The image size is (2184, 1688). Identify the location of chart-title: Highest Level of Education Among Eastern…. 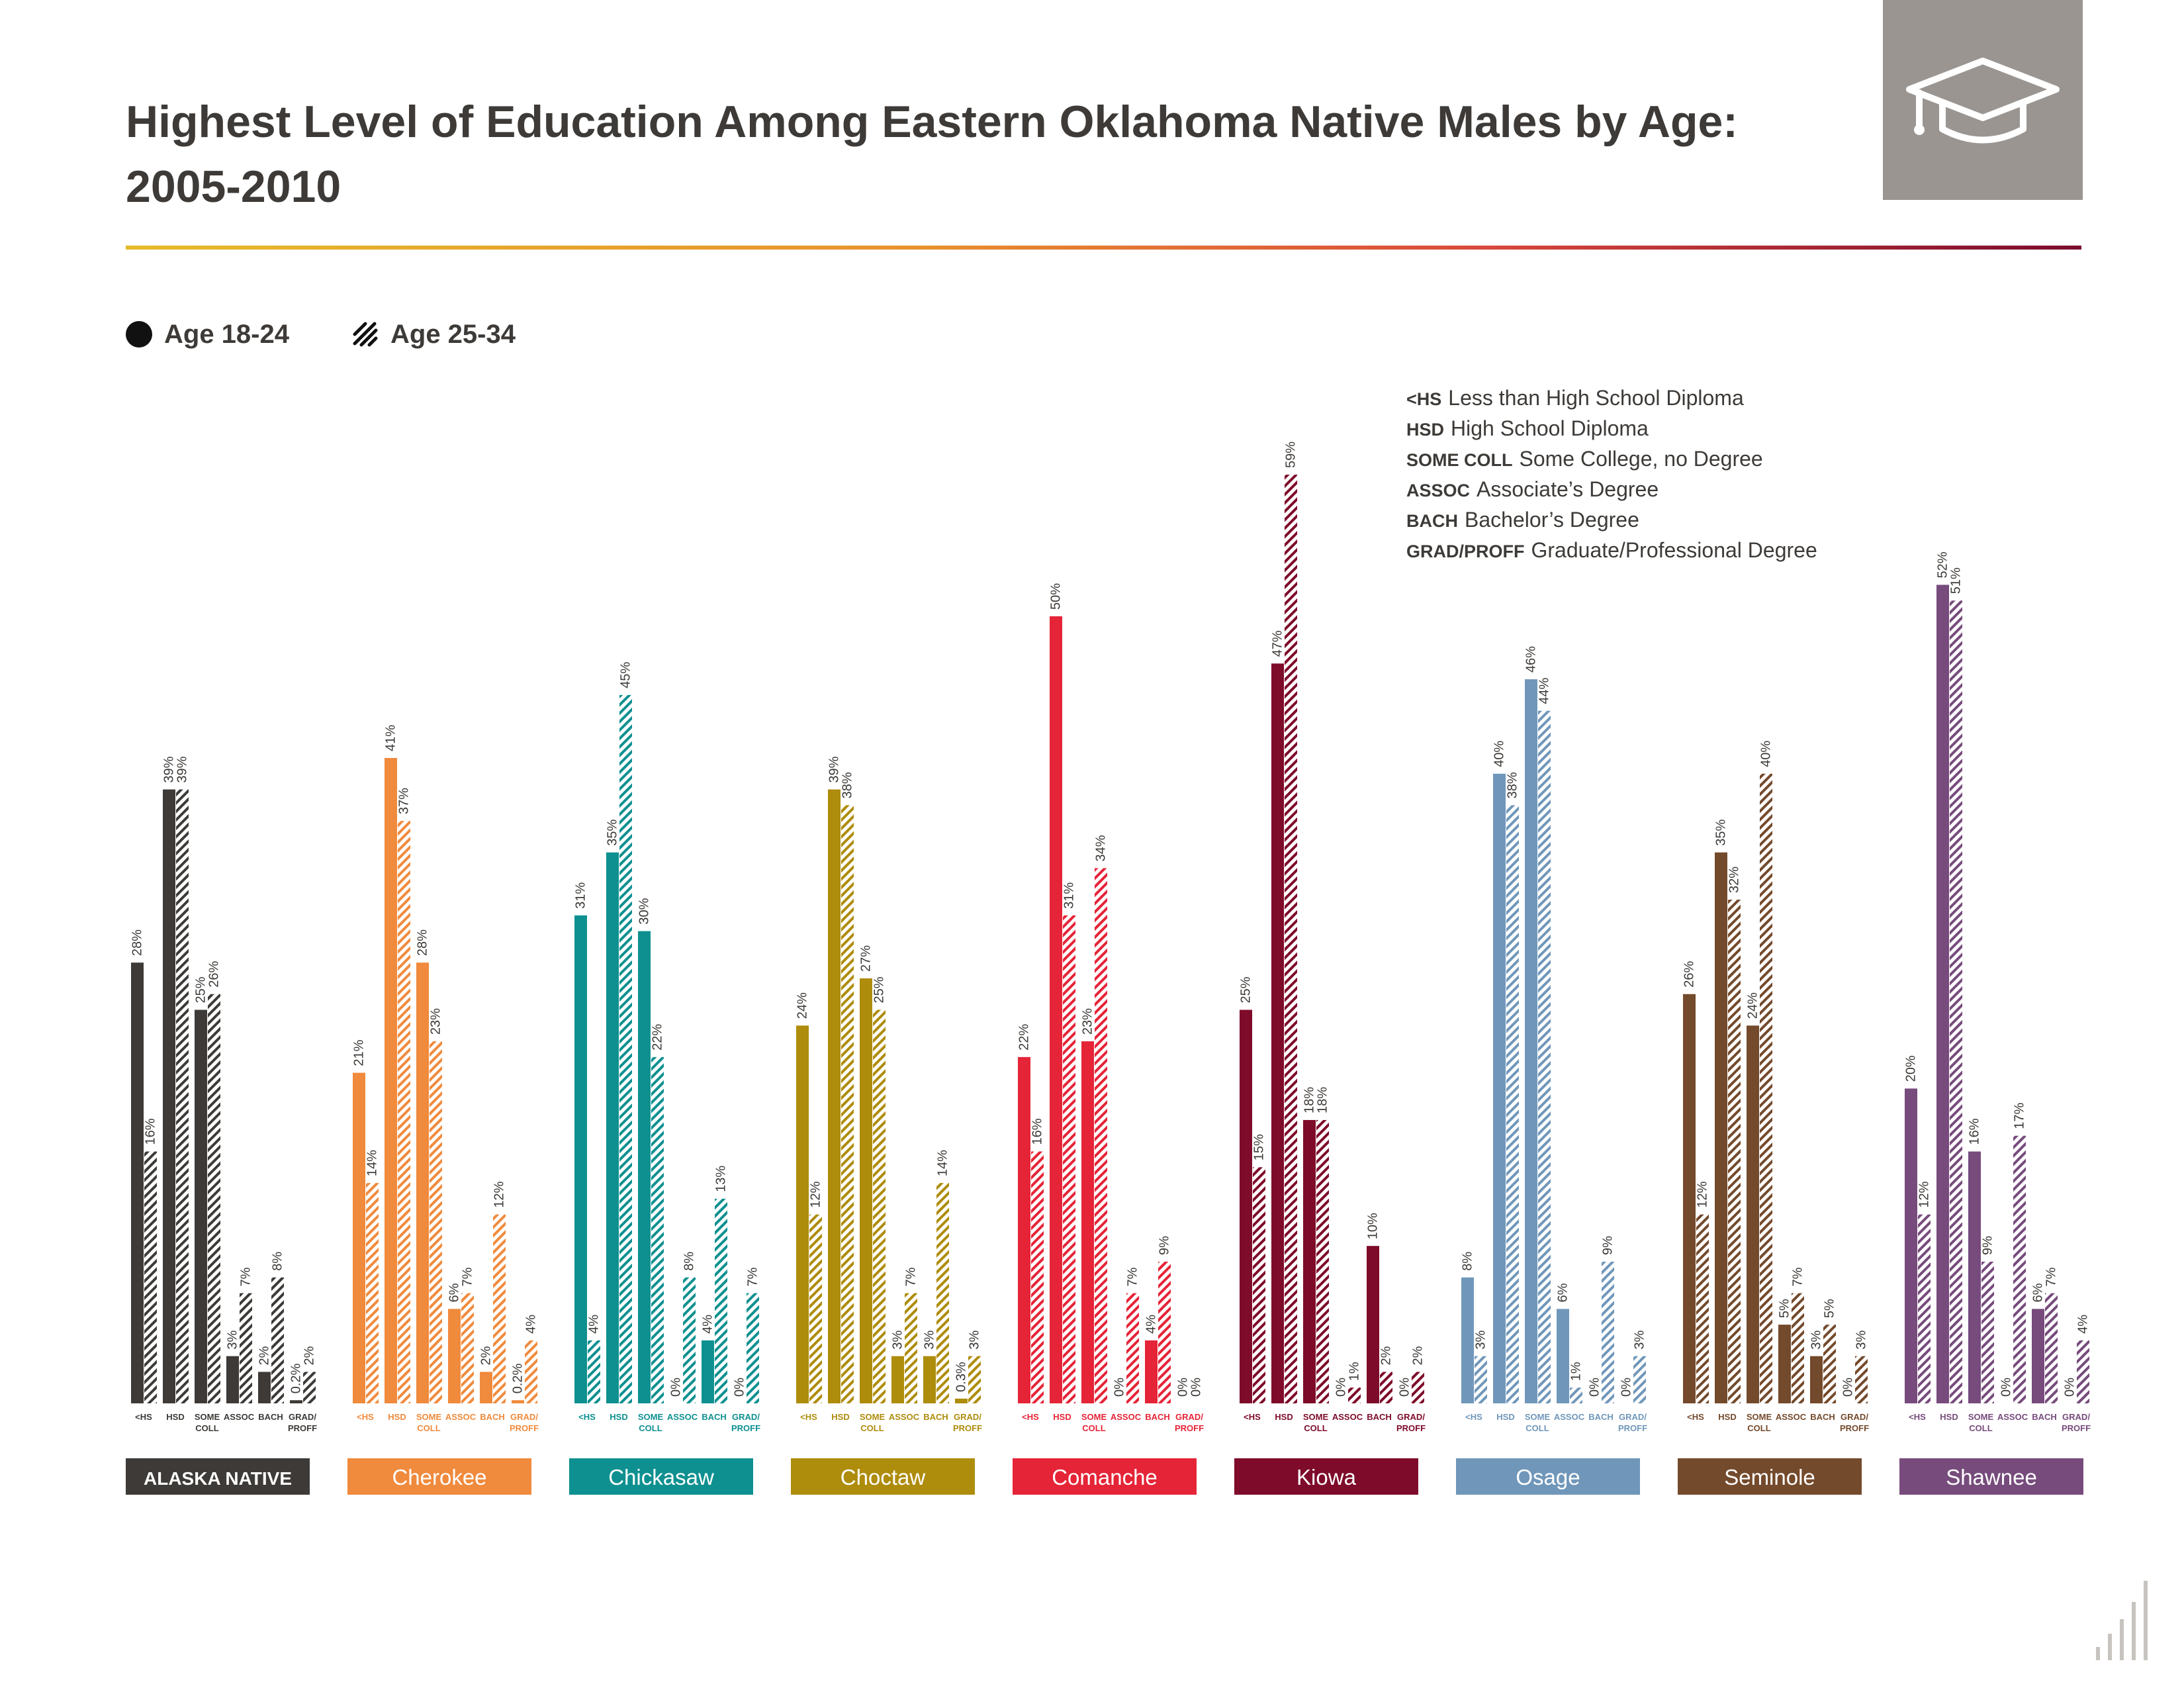
(932, 154).